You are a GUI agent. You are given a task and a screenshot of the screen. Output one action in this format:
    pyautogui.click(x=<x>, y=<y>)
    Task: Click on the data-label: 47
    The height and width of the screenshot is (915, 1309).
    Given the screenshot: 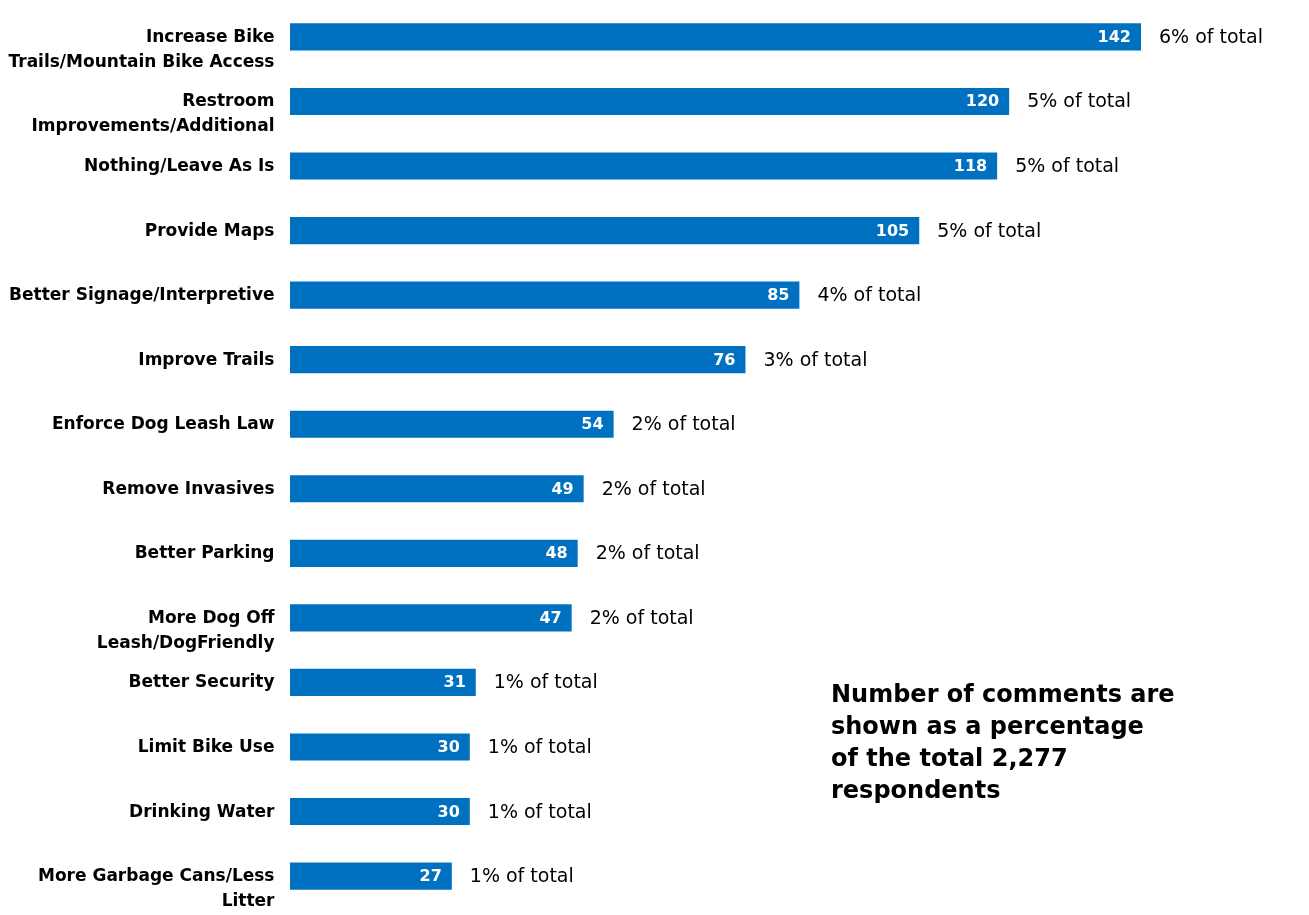 What is the action you would take?
    pyautogui.click(x=550, y=617)
    